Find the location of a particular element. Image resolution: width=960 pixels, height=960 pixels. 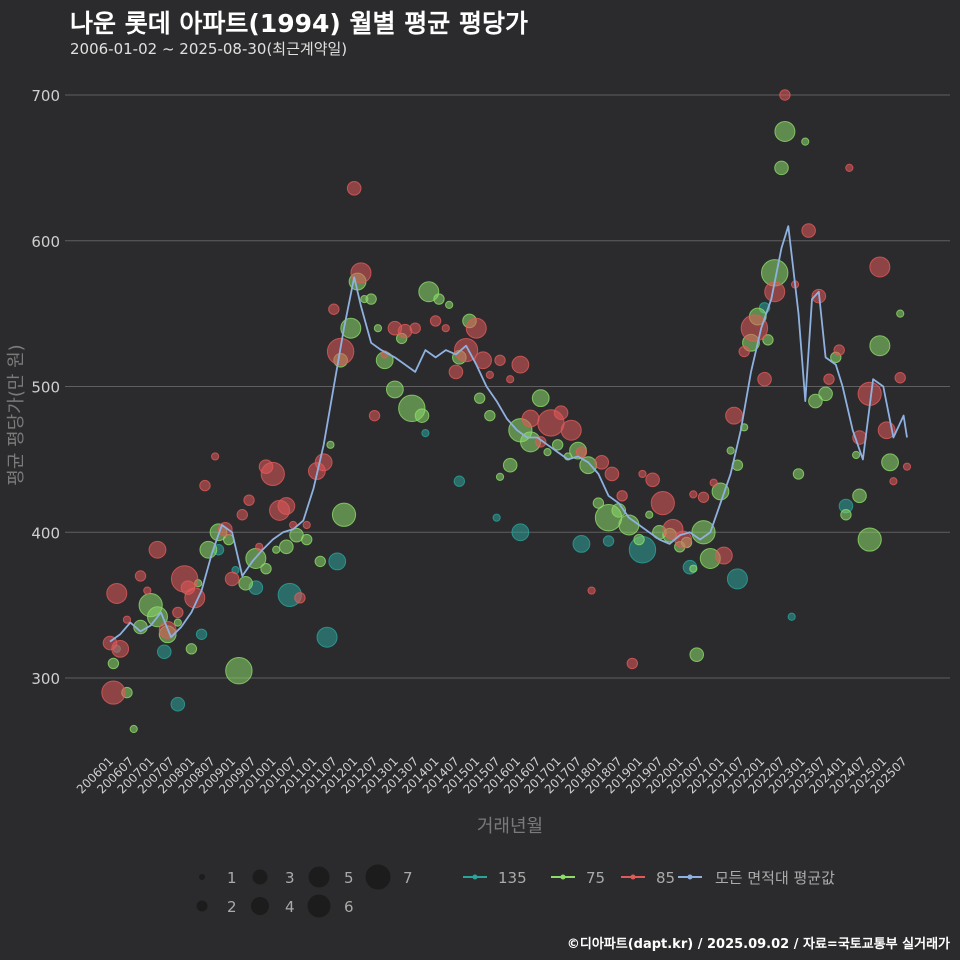

y-tick-label: 400 is located at coordinates (45, 533).